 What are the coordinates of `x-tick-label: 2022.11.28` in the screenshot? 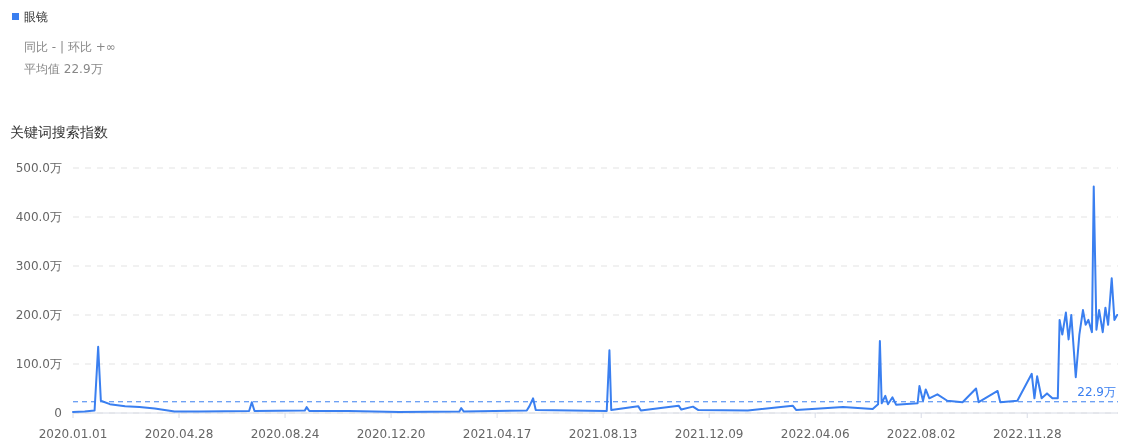 It's located at (1027, 433).